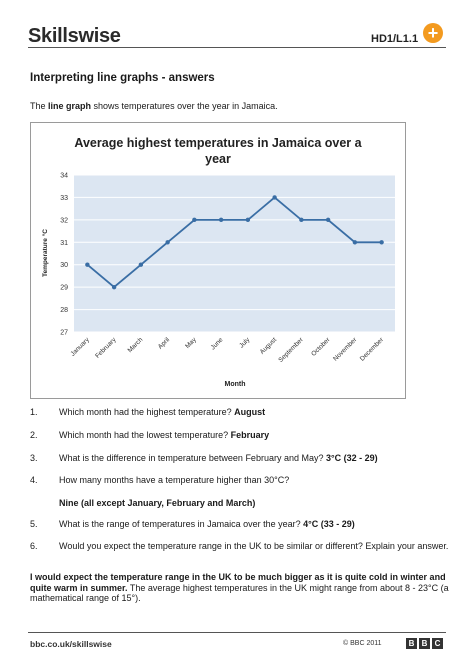 This screenshot has height=670, width=474. I want to click on y-tick-label: 32, so click(64, 220).